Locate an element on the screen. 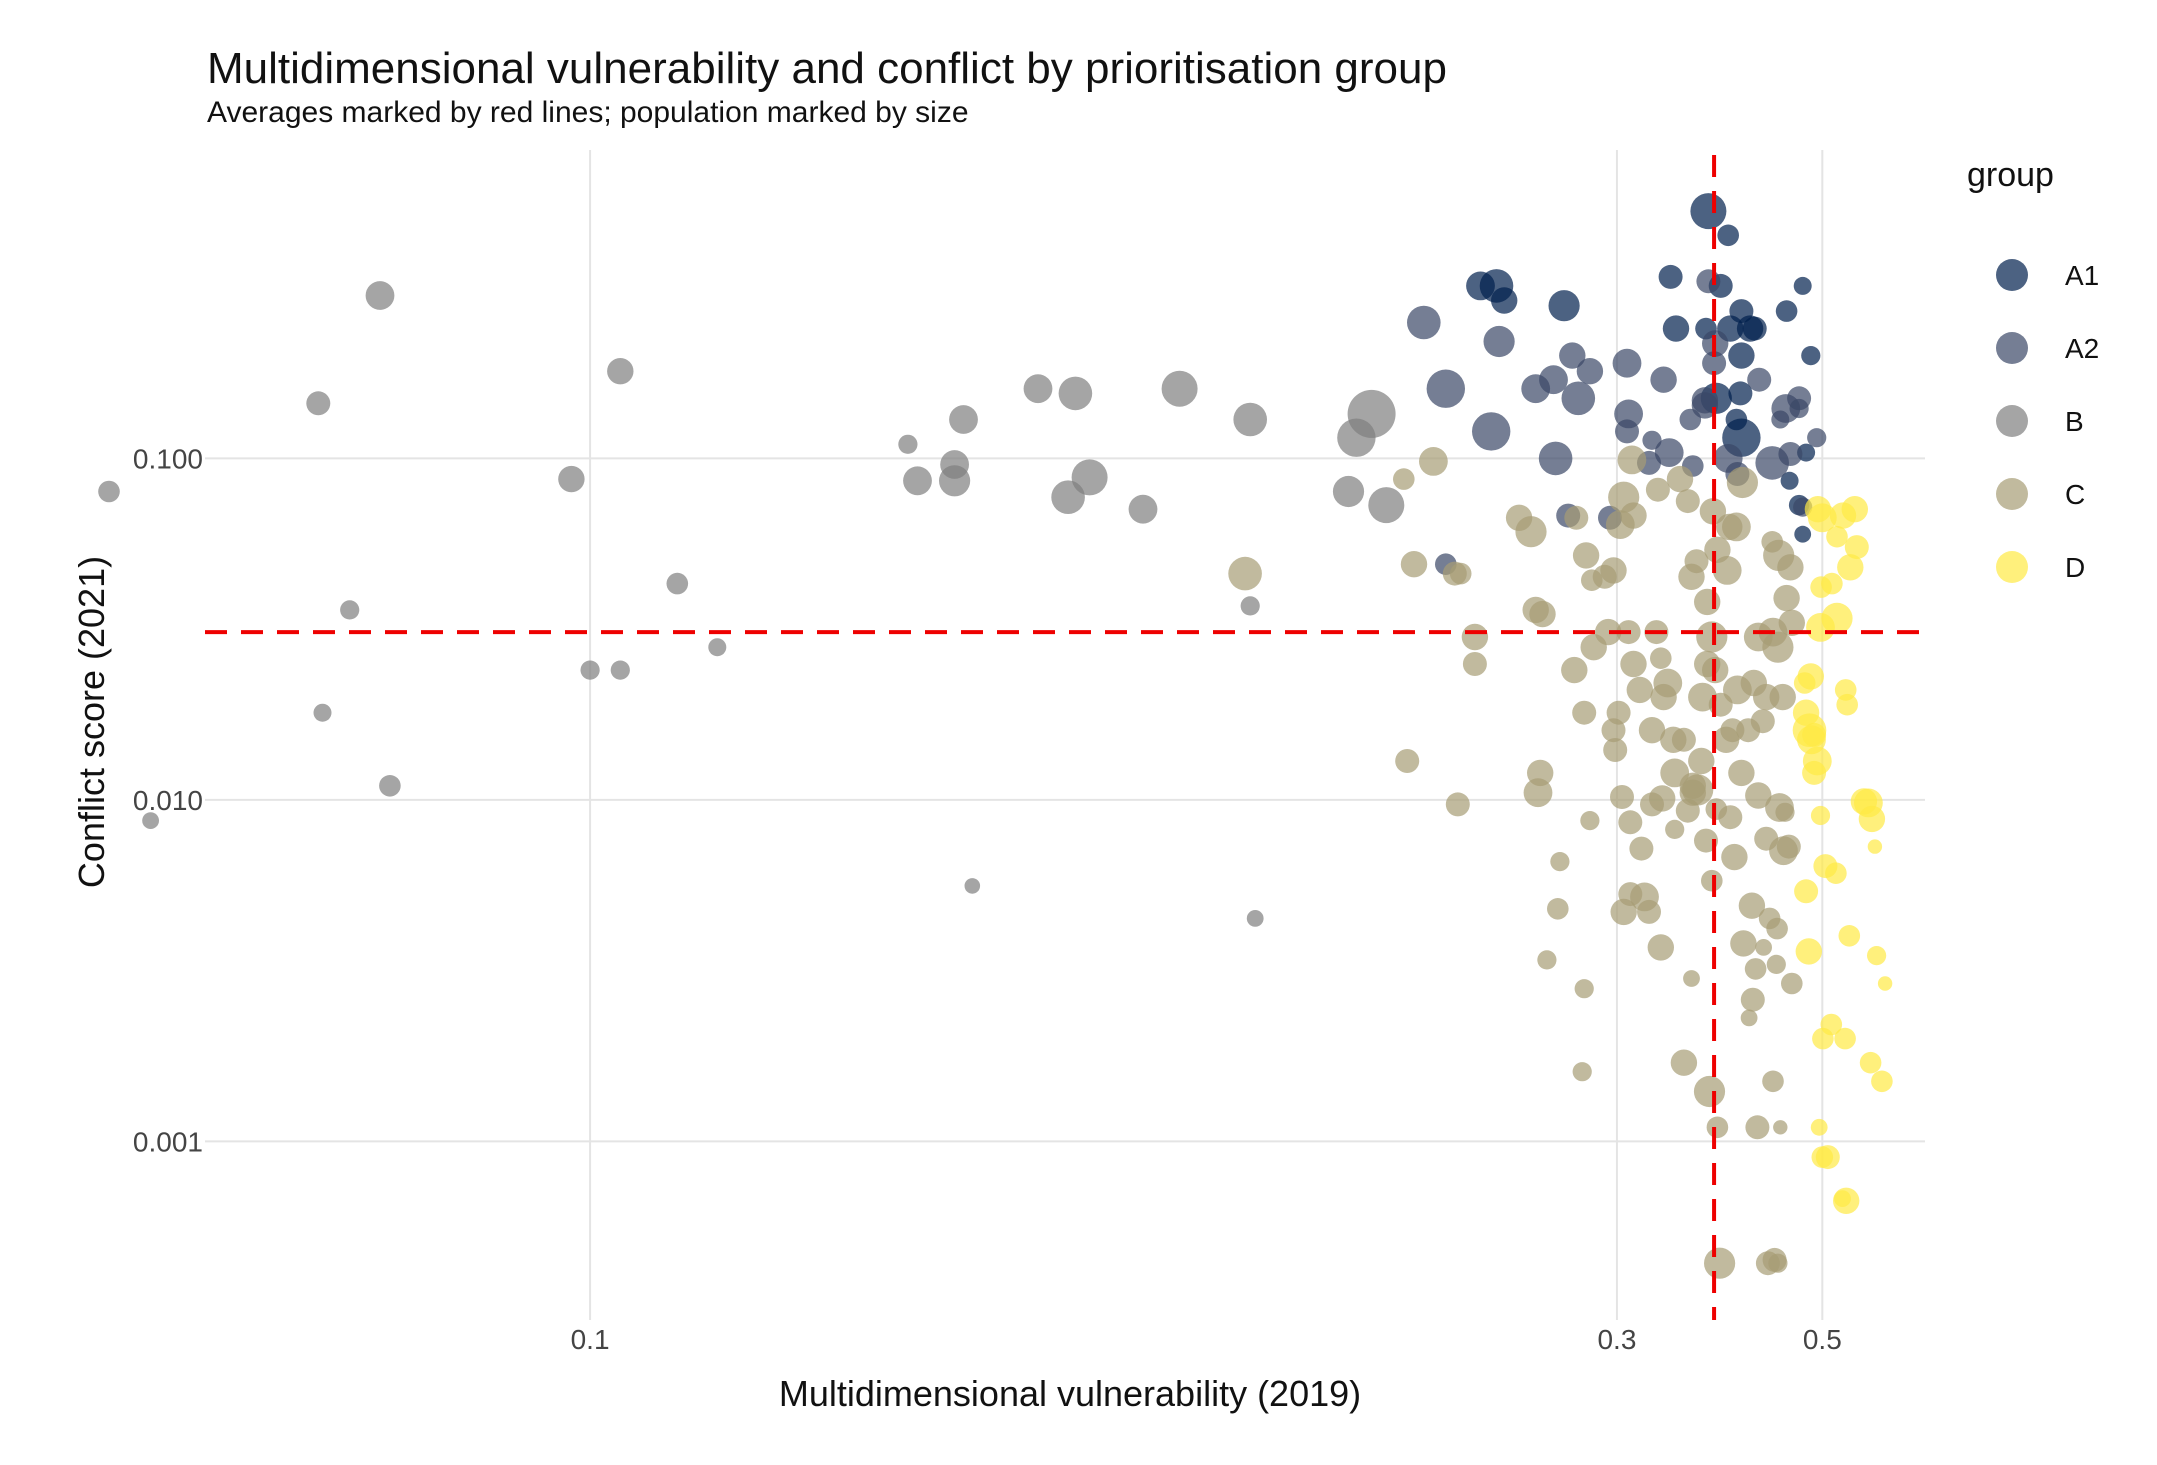  legend-item-C: C is located at coordinates (2040, 494).